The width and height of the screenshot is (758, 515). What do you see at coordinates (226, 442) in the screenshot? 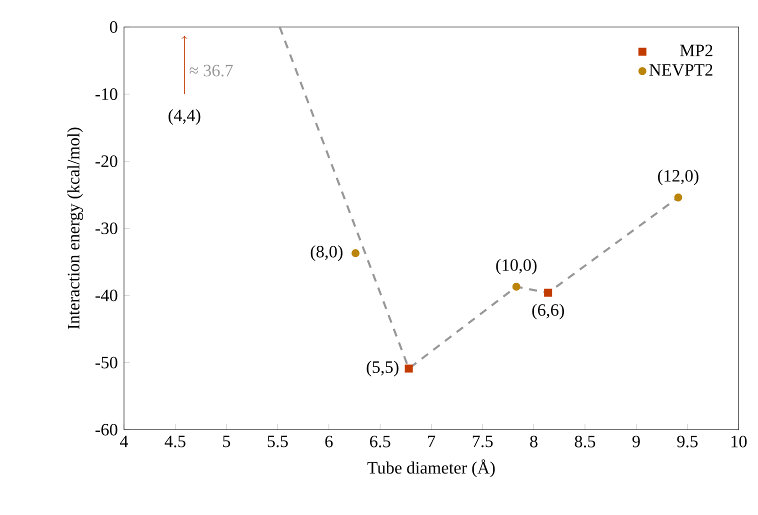
I see `x-tick-label: 5` at bounding box center [226, 442].